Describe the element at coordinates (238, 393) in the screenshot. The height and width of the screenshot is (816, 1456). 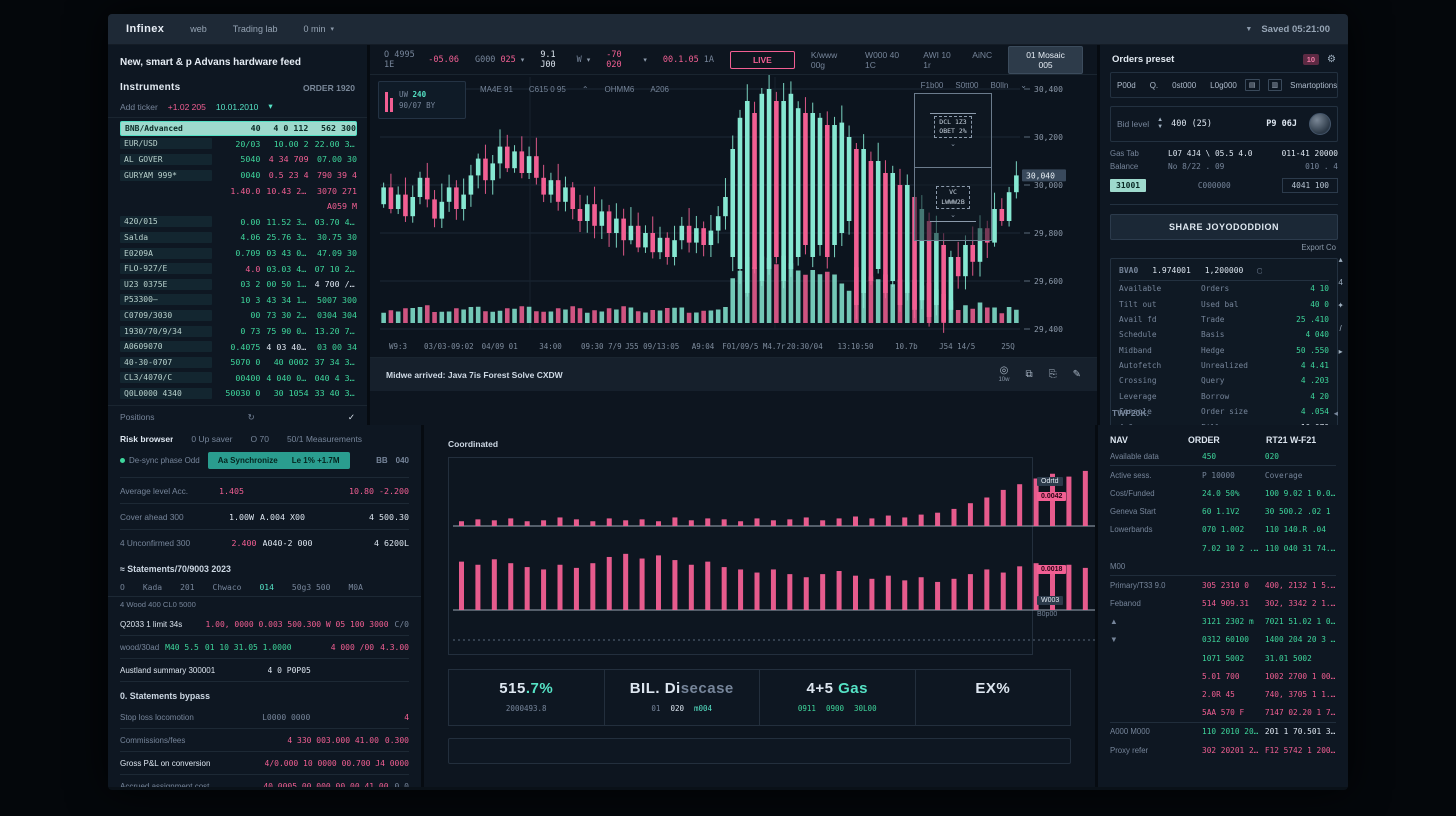
I see `watchlist-row: Q0L0000 4340 50030 0 30 1054 33 40 350` at that location.